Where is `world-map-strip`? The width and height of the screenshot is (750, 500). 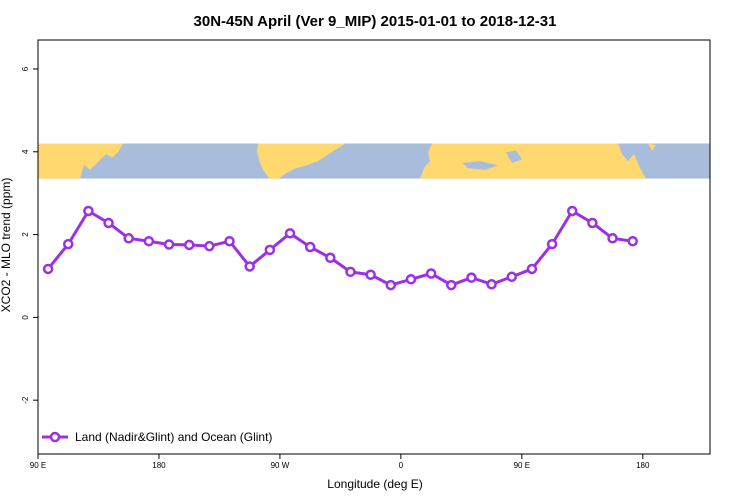
world-map-strip is located at coordinates (374, 161).